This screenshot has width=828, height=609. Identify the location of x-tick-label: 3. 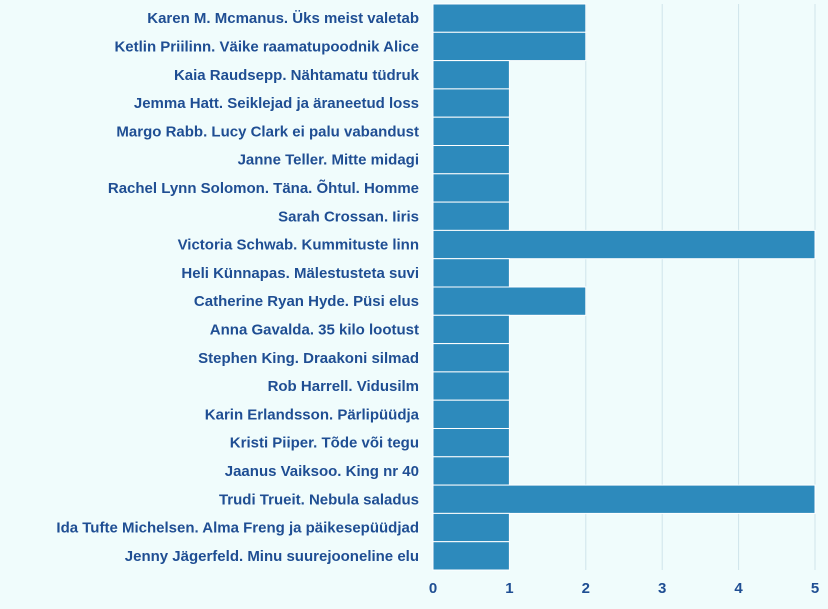
(662, 588).